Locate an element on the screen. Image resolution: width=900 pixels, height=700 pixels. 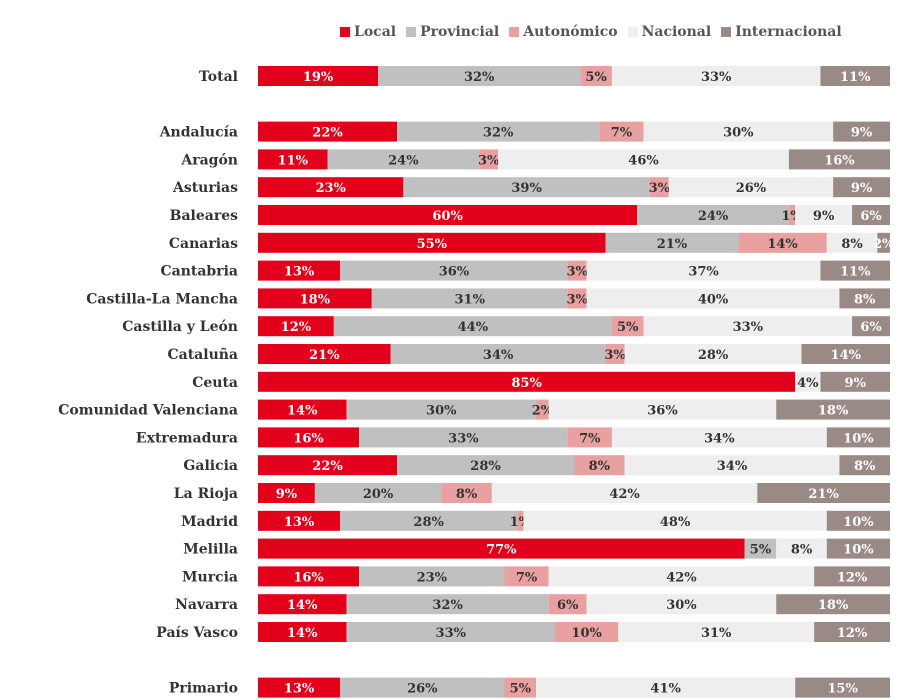
category-label: Cataluña is located at coordinates (203, 354).